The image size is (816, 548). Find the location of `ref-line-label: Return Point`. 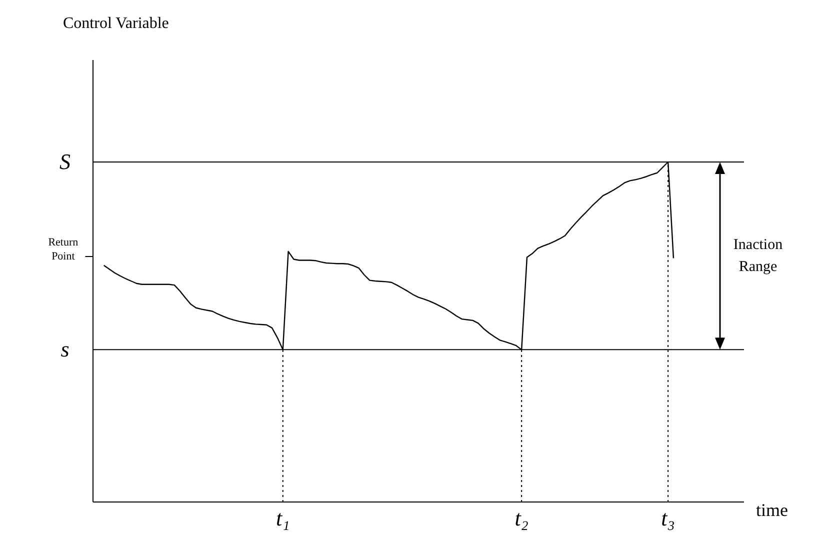

ref-line-label: Return Point is located at coordinates (63, 249).